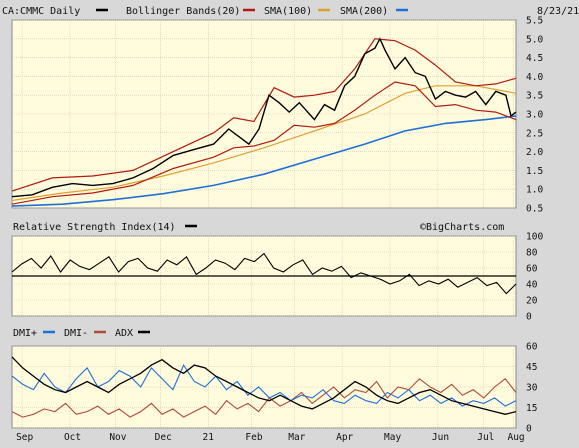 The image size is (579, 448). Describe the element at coordinates (264, 398) in the screenshot. I see `dmi-minus-line` at that location.